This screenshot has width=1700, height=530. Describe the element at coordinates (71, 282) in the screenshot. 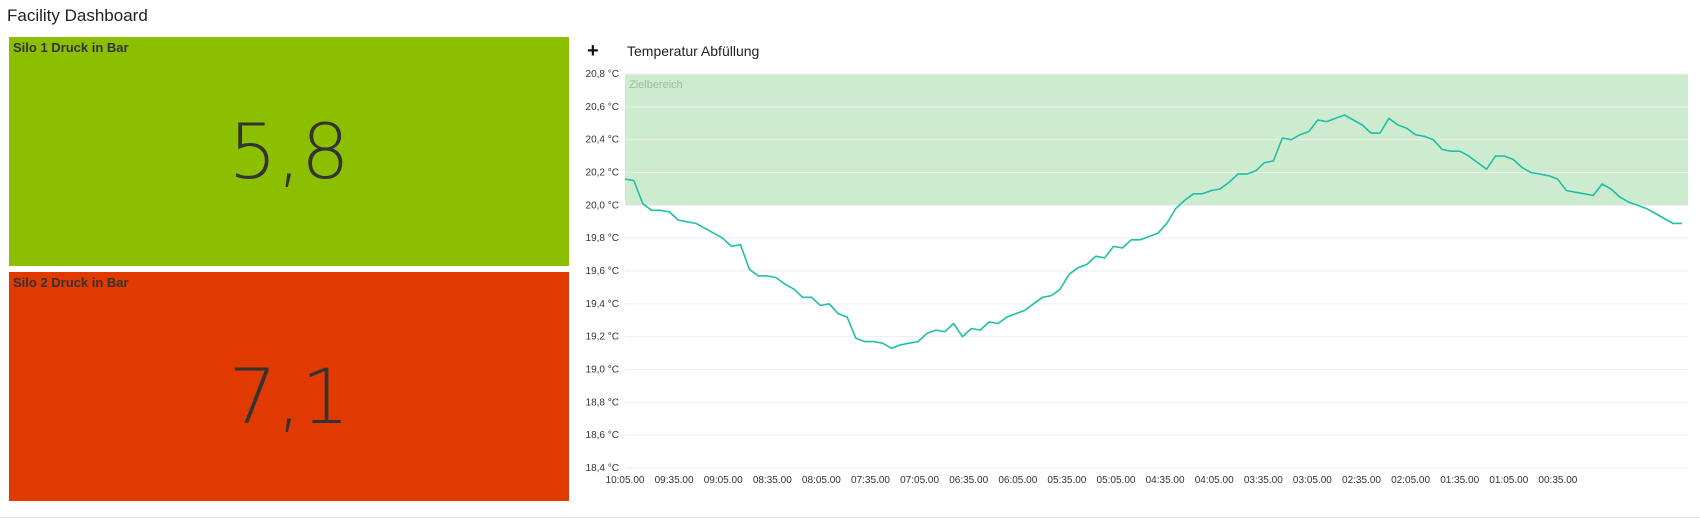

I see `silo-2-label: Silo 2 Druck in Bar` at that location.